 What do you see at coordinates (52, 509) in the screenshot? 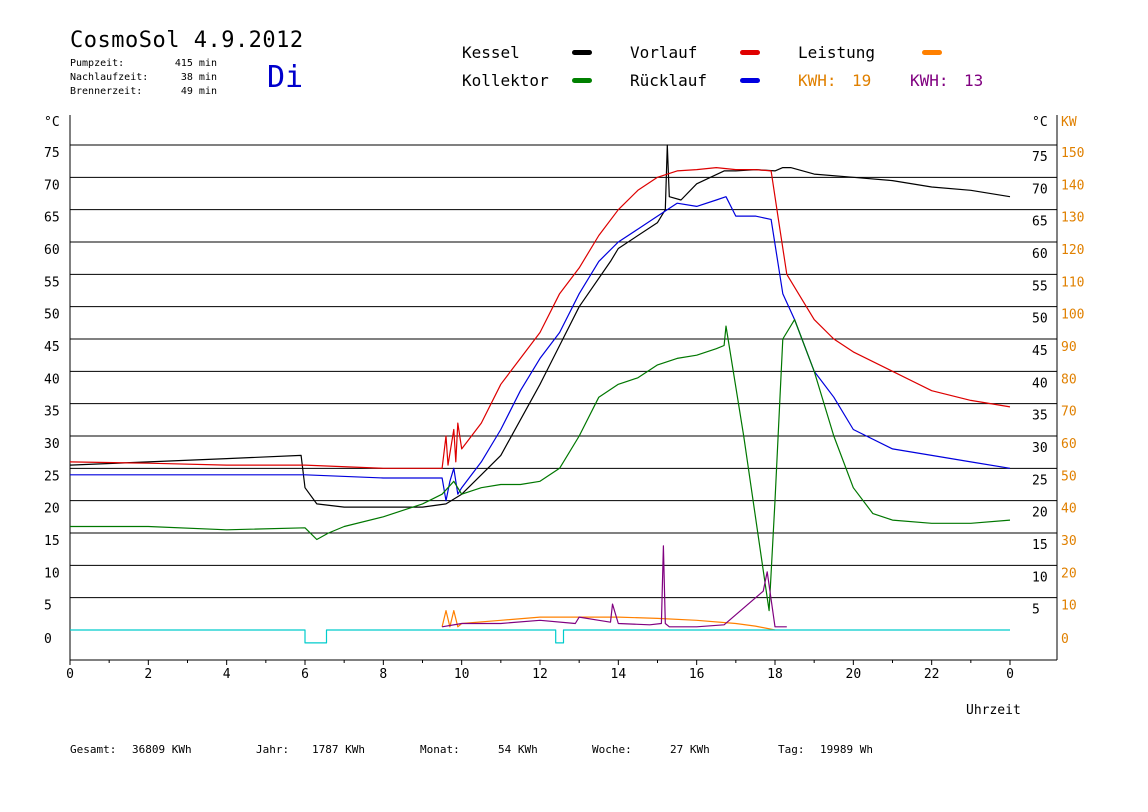
I see `y-tick-label-left: 20` at bounding box center [52, 509].